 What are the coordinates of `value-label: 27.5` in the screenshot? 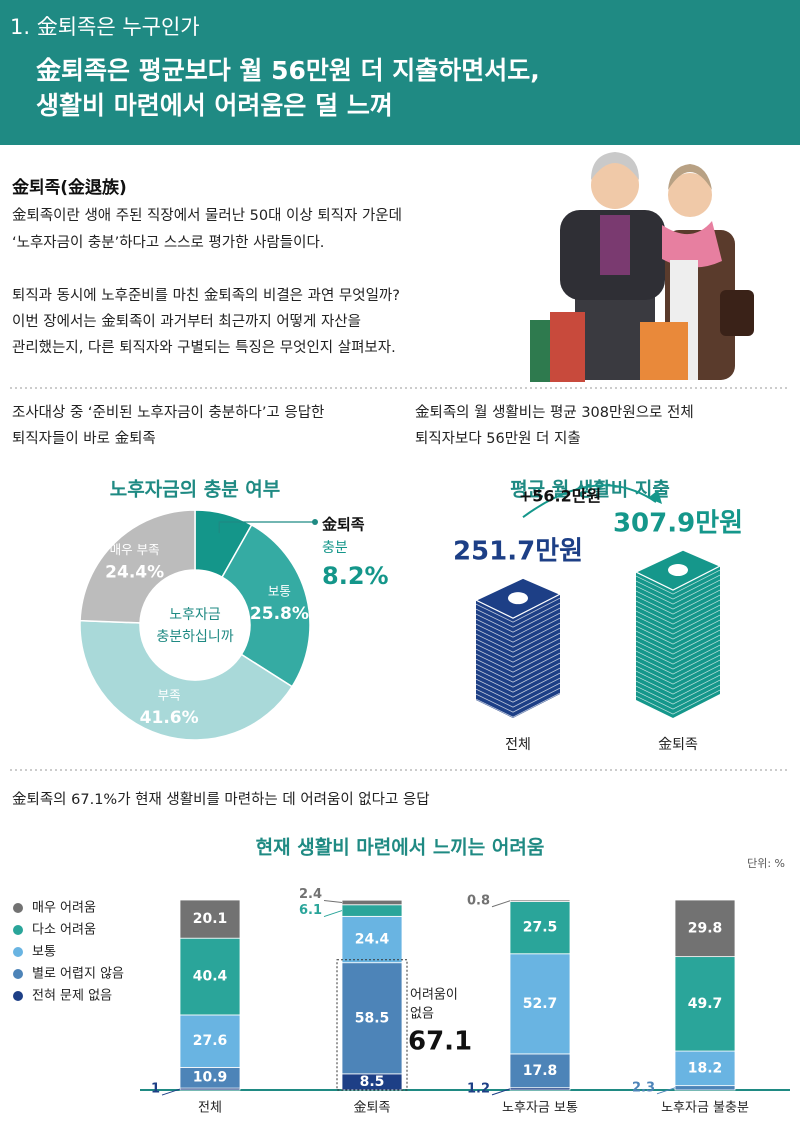 It's located at (540, 928).